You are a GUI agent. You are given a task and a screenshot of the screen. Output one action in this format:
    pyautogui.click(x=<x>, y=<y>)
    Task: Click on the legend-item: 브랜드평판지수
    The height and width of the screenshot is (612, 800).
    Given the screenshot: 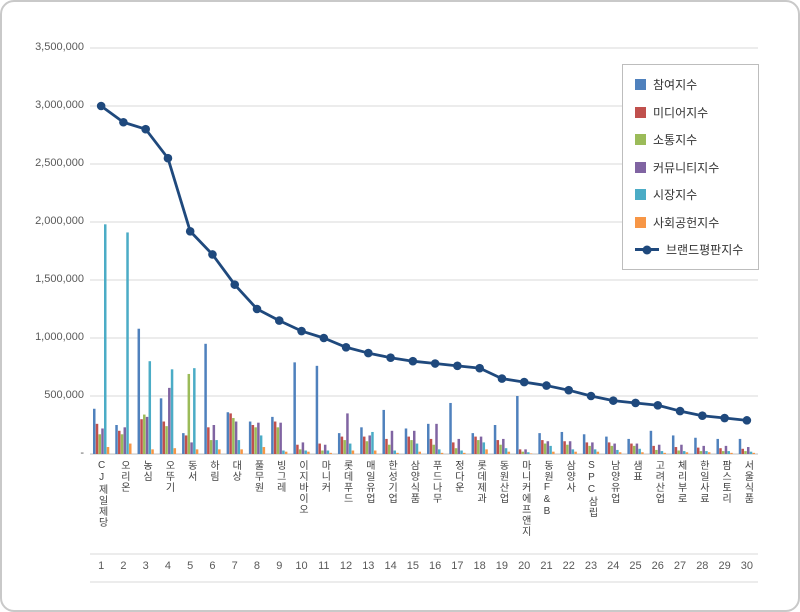 What is the action you would take?
    pyautogui.click(x=690, y=249)
    